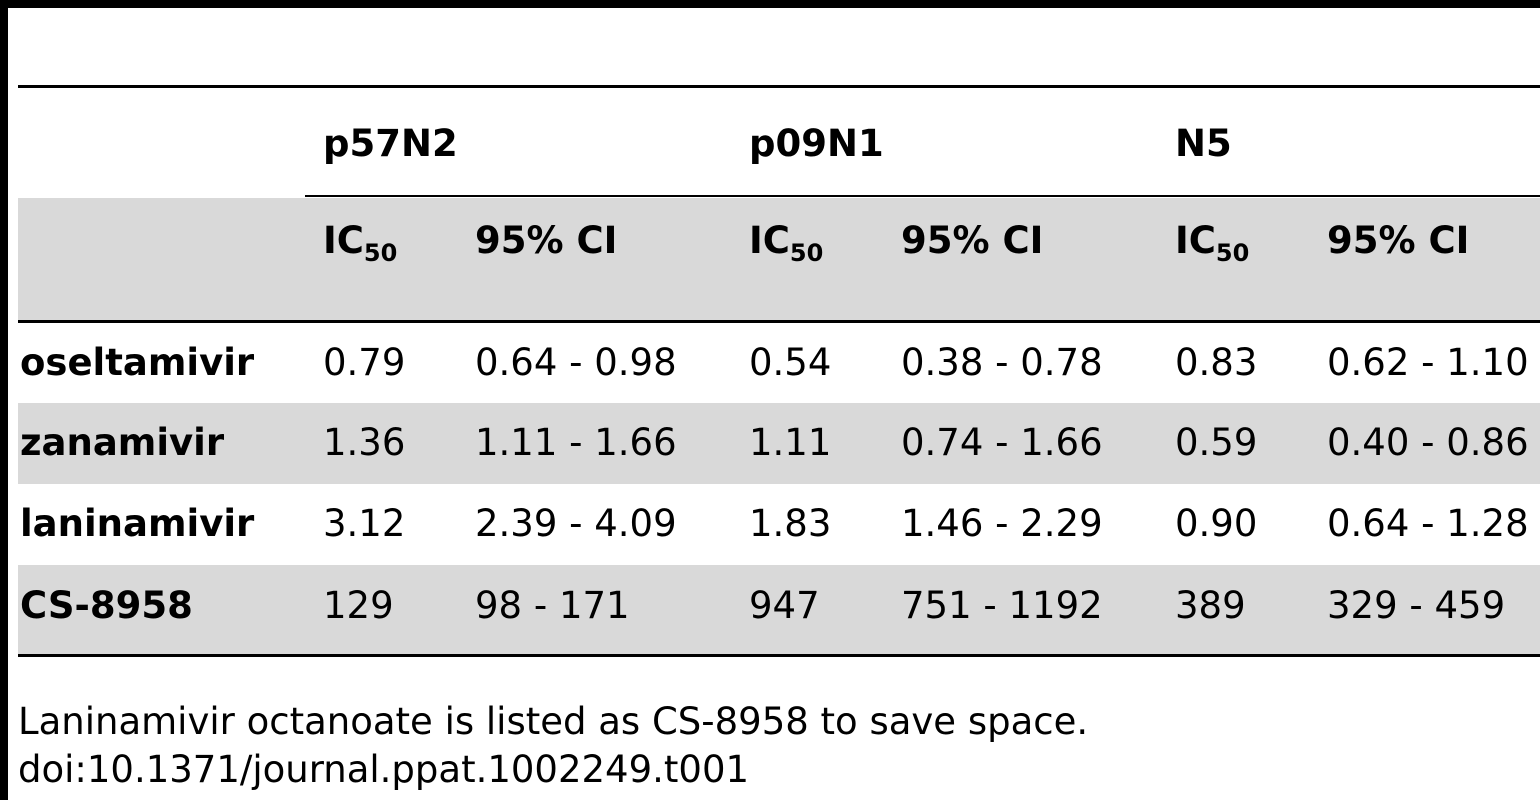  Describe the element at coordinates (779, 321) in the screenshot. I see `header-bottom-rule` at that location.